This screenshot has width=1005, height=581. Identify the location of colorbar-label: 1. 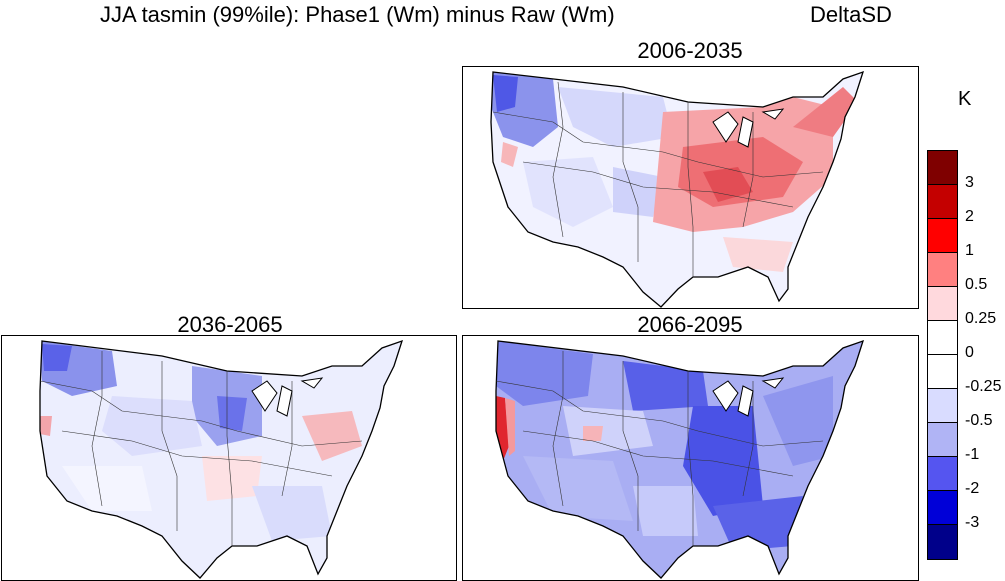
(969, 250).